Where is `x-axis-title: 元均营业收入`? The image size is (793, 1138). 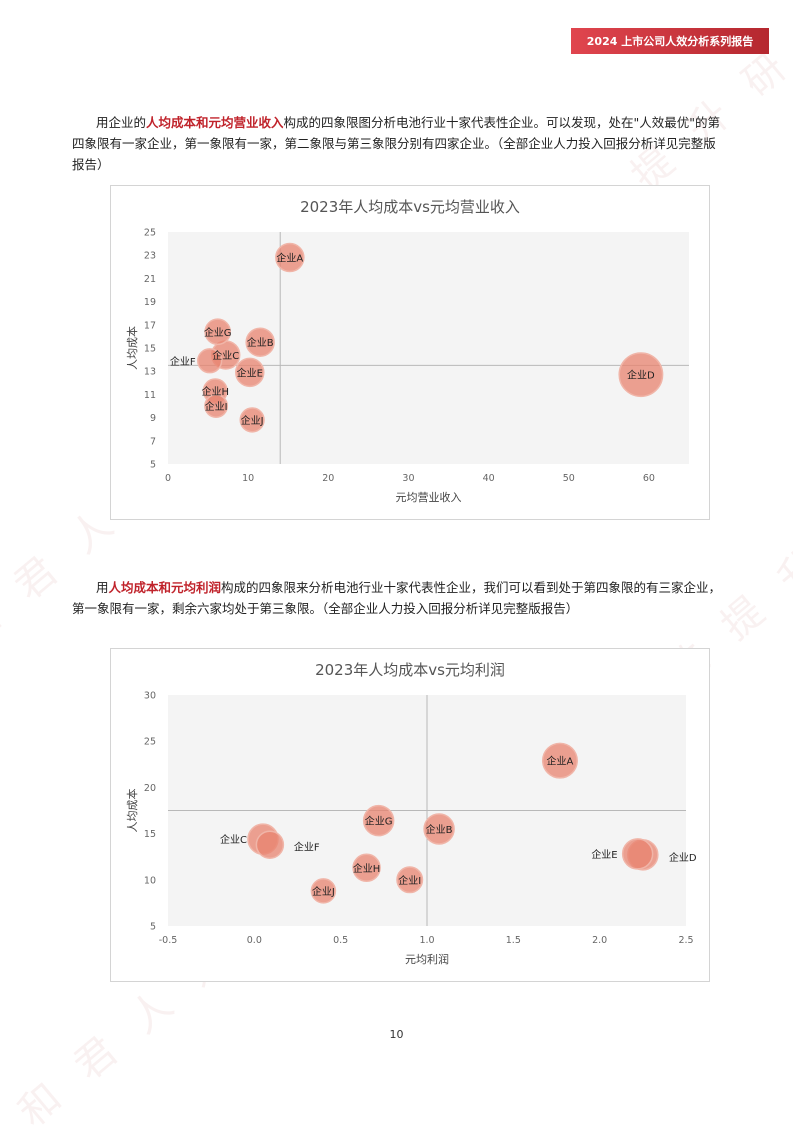 x-axis-title: 元均营业收入 is located at coordinates (429, 497).